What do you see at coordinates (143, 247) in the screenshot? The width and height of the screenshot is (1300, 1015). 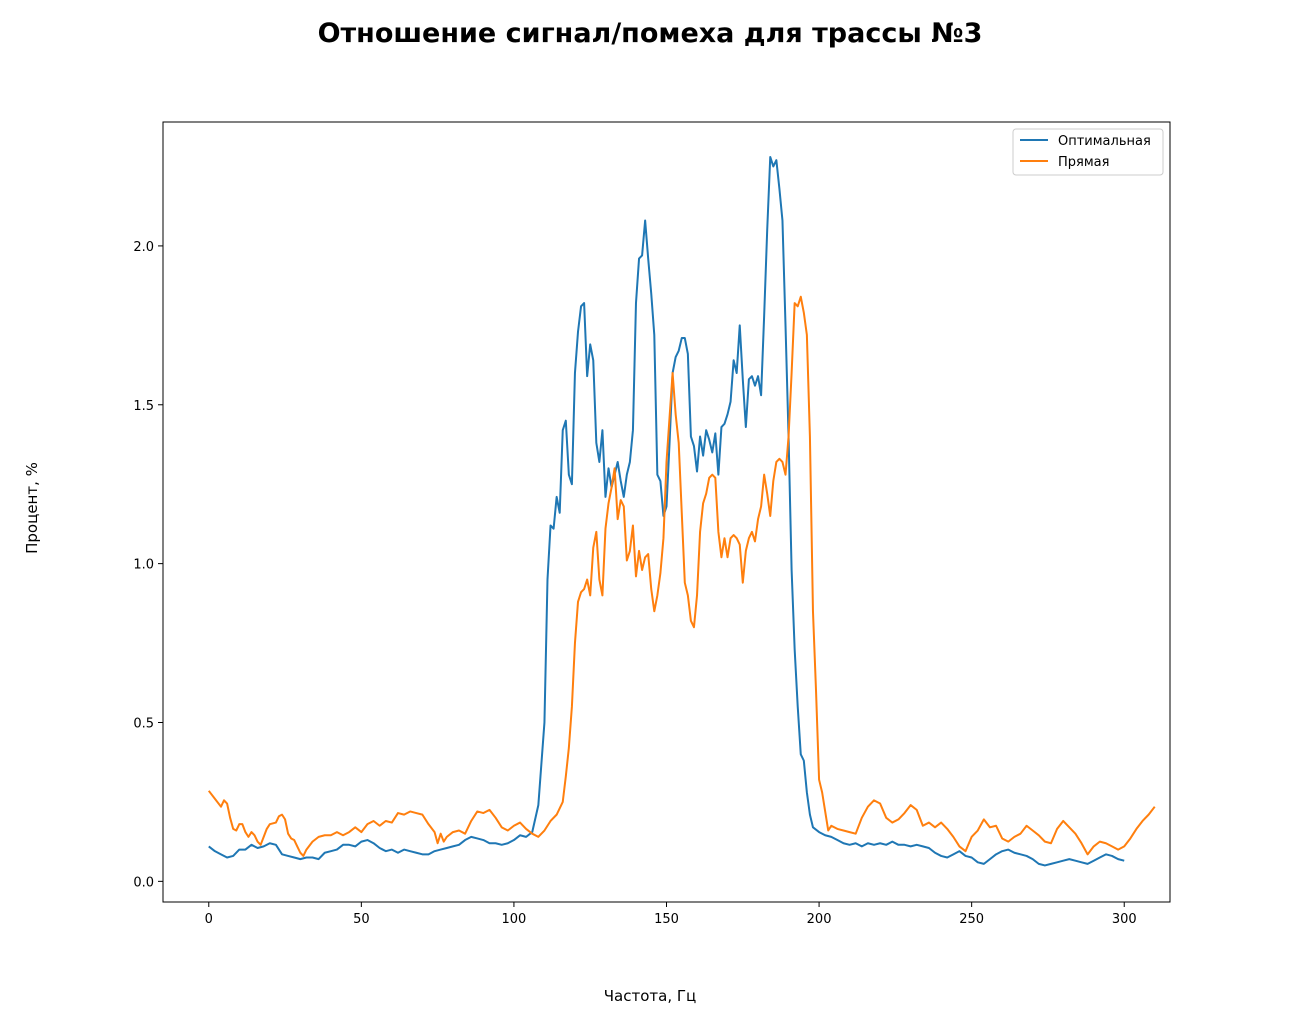 I see `y-tick-label: 2.0` at bounding box center [143, 247].